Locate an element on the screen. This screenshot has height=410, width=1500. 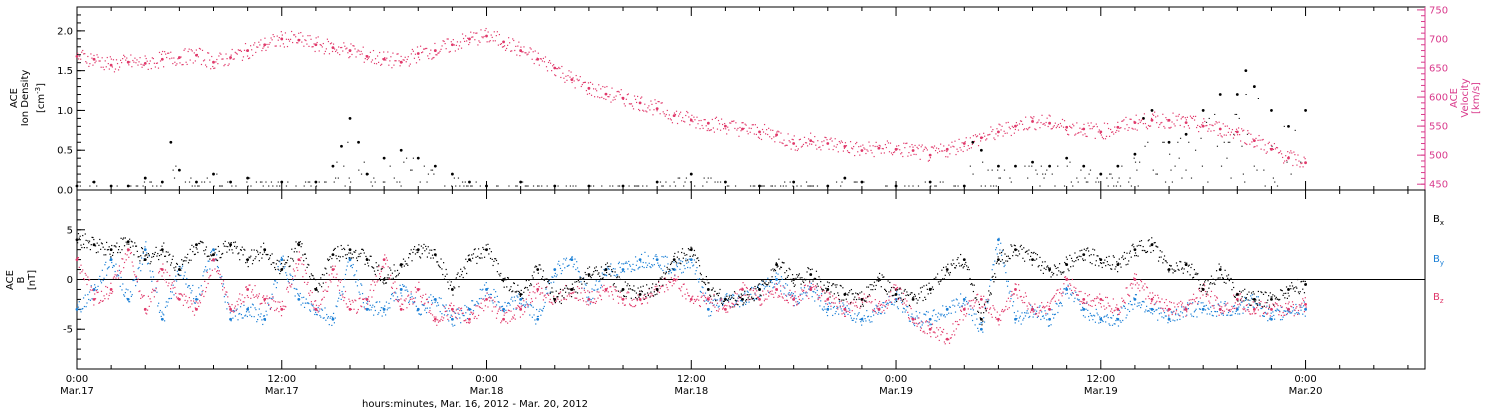
density-tick-label: 0.5 is located at coordinates (65, 151).